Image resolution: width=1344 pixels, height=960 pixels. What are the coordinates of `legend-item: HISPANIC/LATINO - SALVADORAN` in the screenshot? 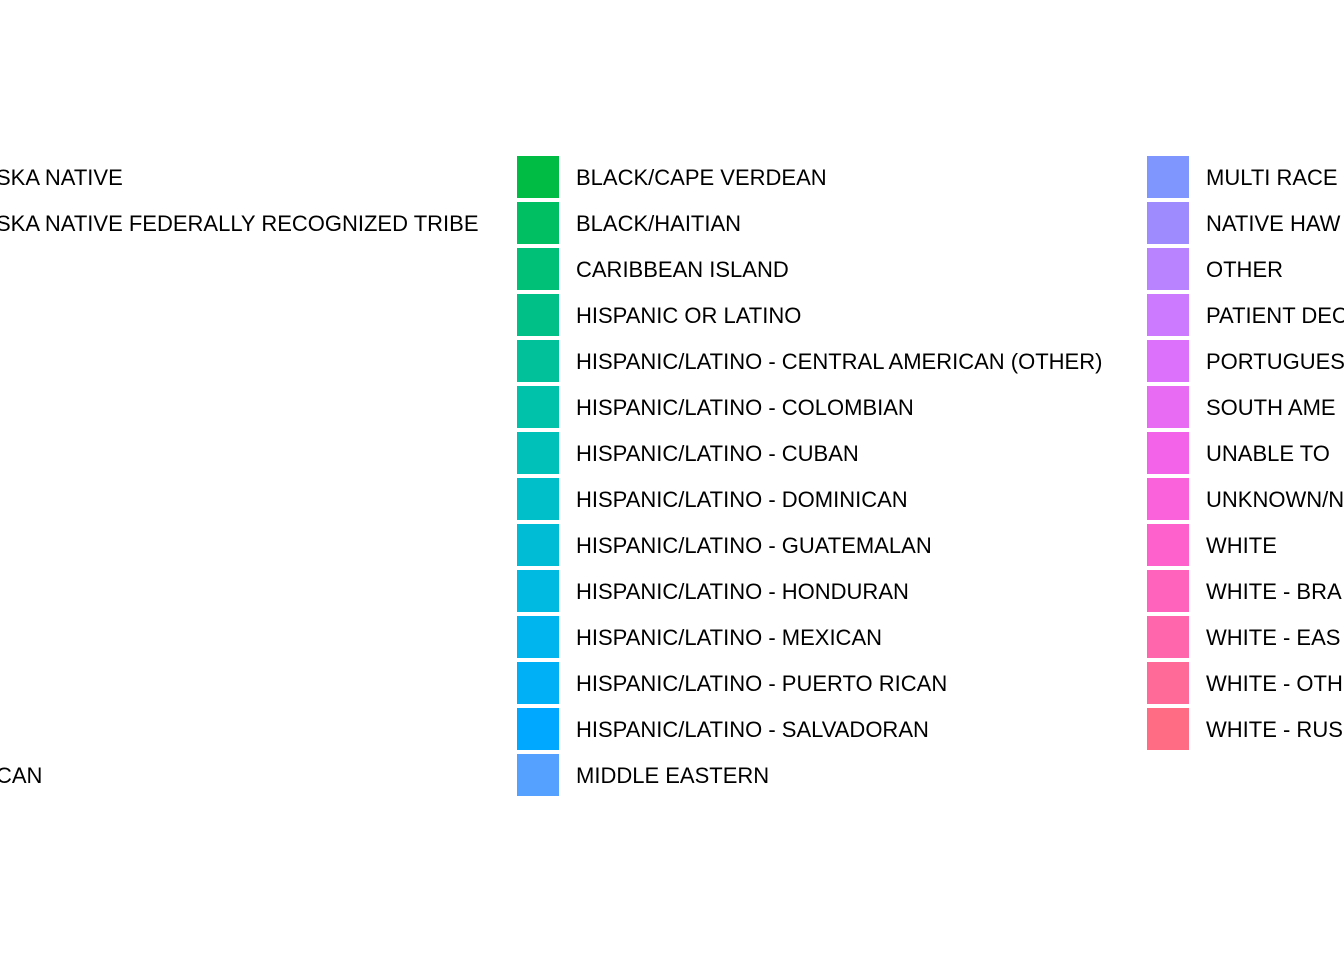 It's located at (930, 730).